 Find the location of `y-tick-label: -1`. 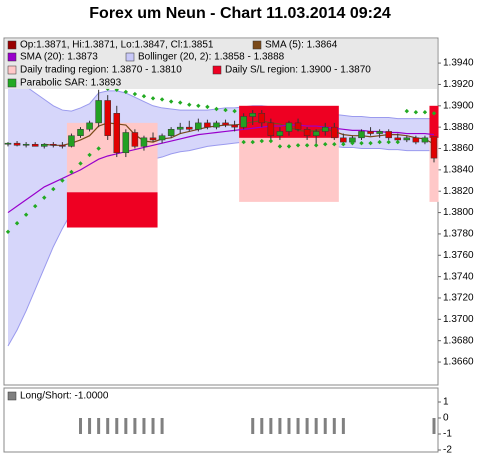

y-tick-label: -1 is located at coordinates (447, 434).